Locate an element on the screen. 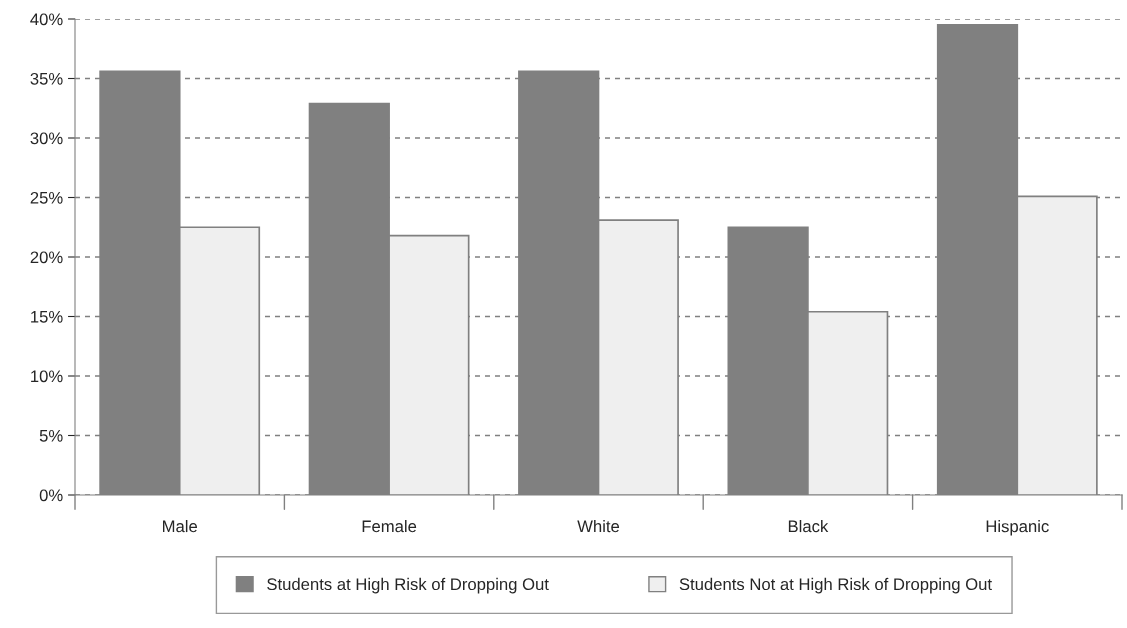 The image size is (1127, 628). x-tick-label: Black is located at coordinates (808, 526).